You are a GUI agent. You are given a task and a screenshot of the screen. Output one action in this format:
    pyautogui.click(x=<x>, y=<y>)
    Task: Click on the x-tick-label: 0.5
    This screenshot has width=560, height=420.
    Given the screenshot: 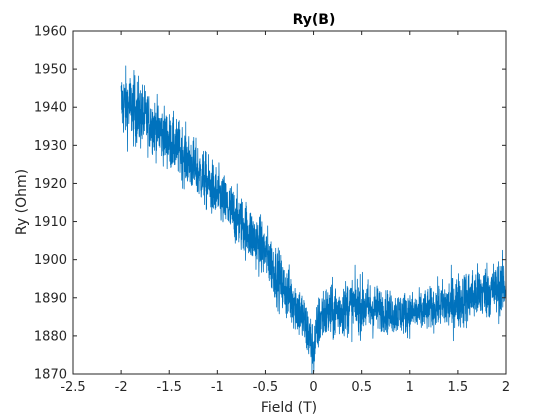 What is the action you would take?
    pyautogui.click(x=361, y=387)
    